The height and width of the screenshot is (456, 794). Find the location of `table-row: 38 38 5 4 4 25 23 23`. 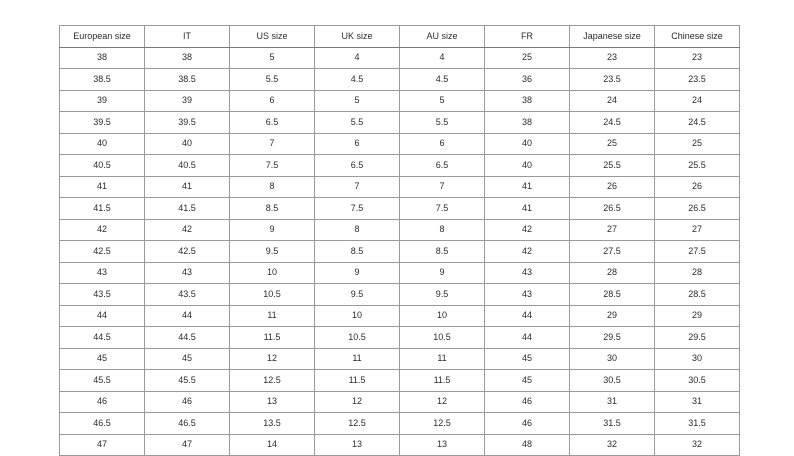

table-row: 38 38 5 4 4 25 23 23 is located at coordinates (399, 57).